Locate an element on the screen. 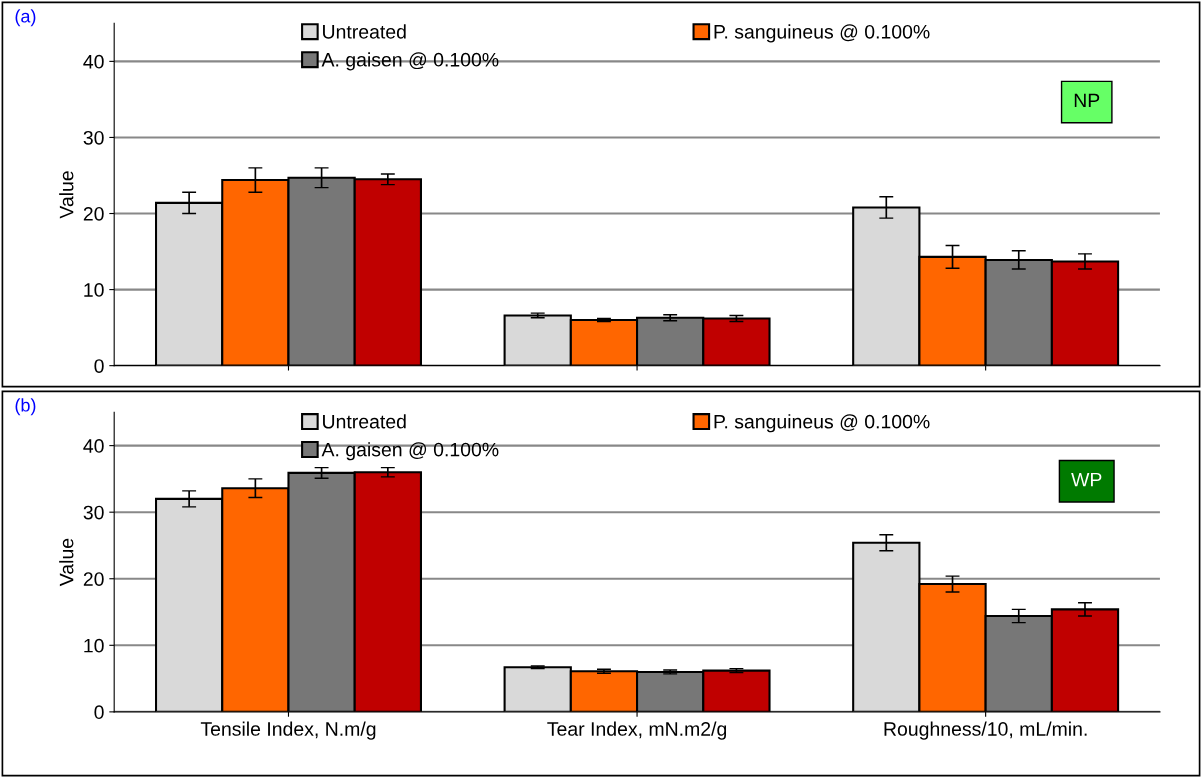 This screenshot has height=778, width=1202. x-tick-label: Tear Index, mN.m2/g is located at coordinates (637, 730).